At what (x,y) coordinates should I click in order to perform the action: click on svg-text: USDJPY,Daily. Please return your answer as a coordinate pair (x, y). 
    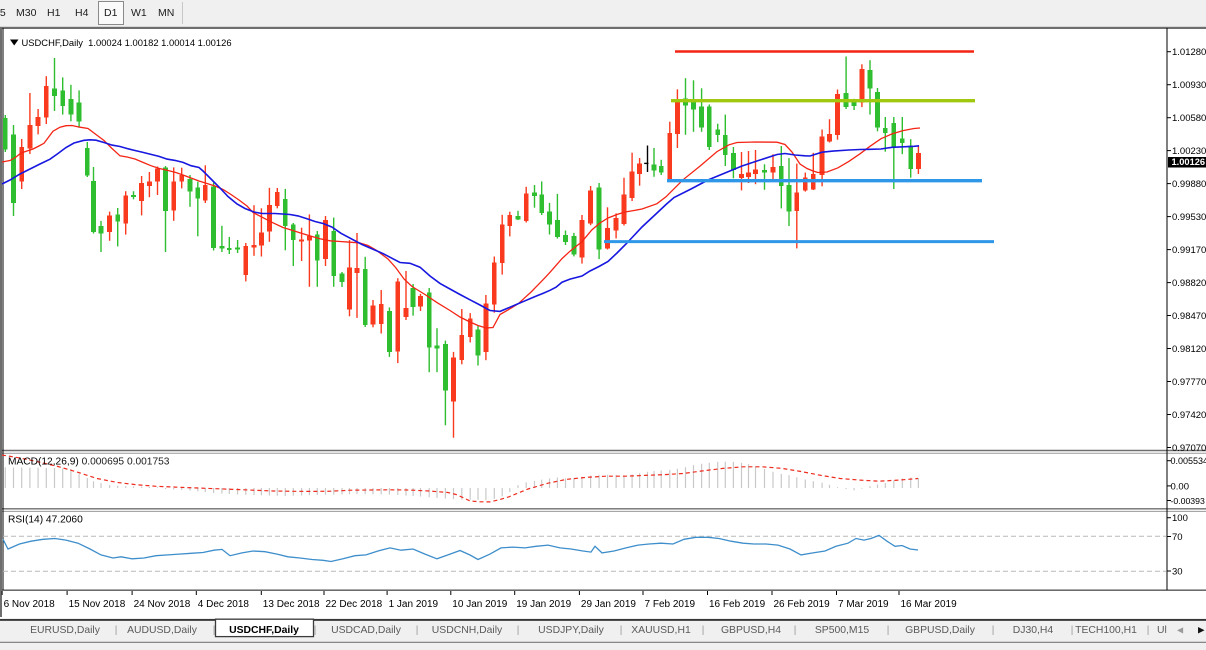
    Looking at the image, I should click on (571, 630).